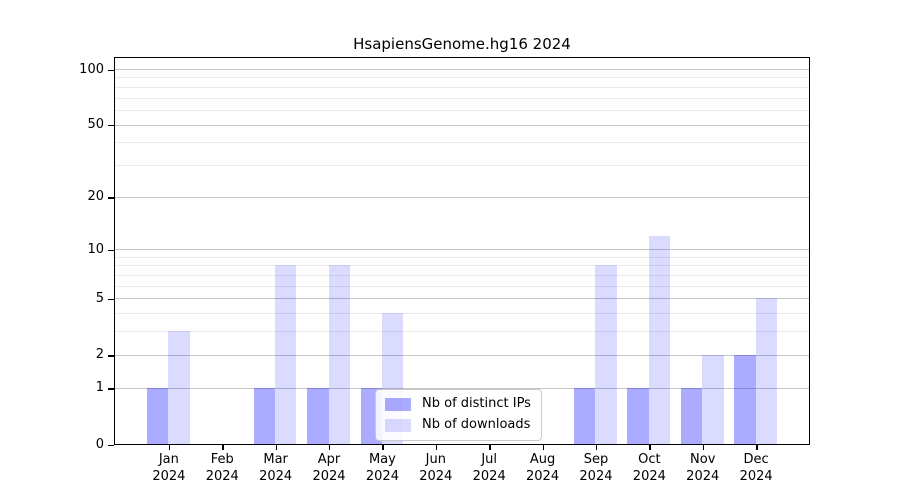 This screenshot has width=900, height=500. Describe the element at coordinates (95, 125) in the screenshot. I see `y-axis-tick-label: 50` at that location.